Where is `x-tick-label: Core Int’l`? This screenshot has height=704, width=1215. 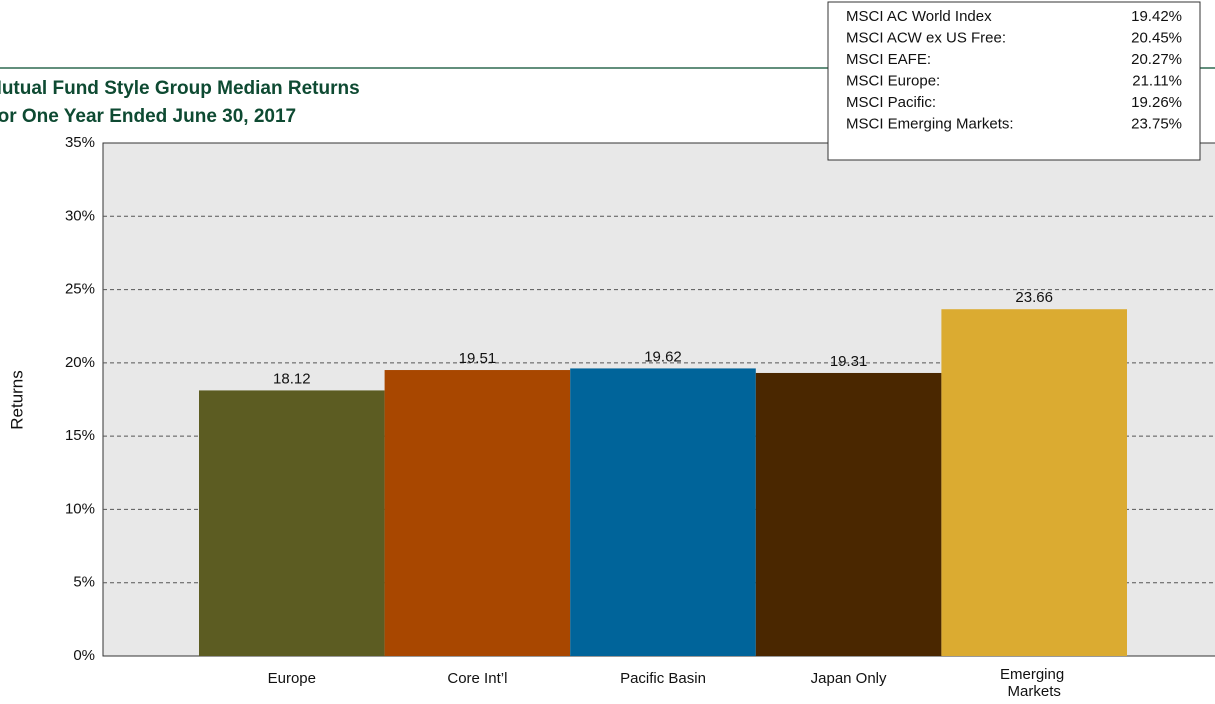
x-tick-label: Core Int’l is located at coordinates (477, 678).